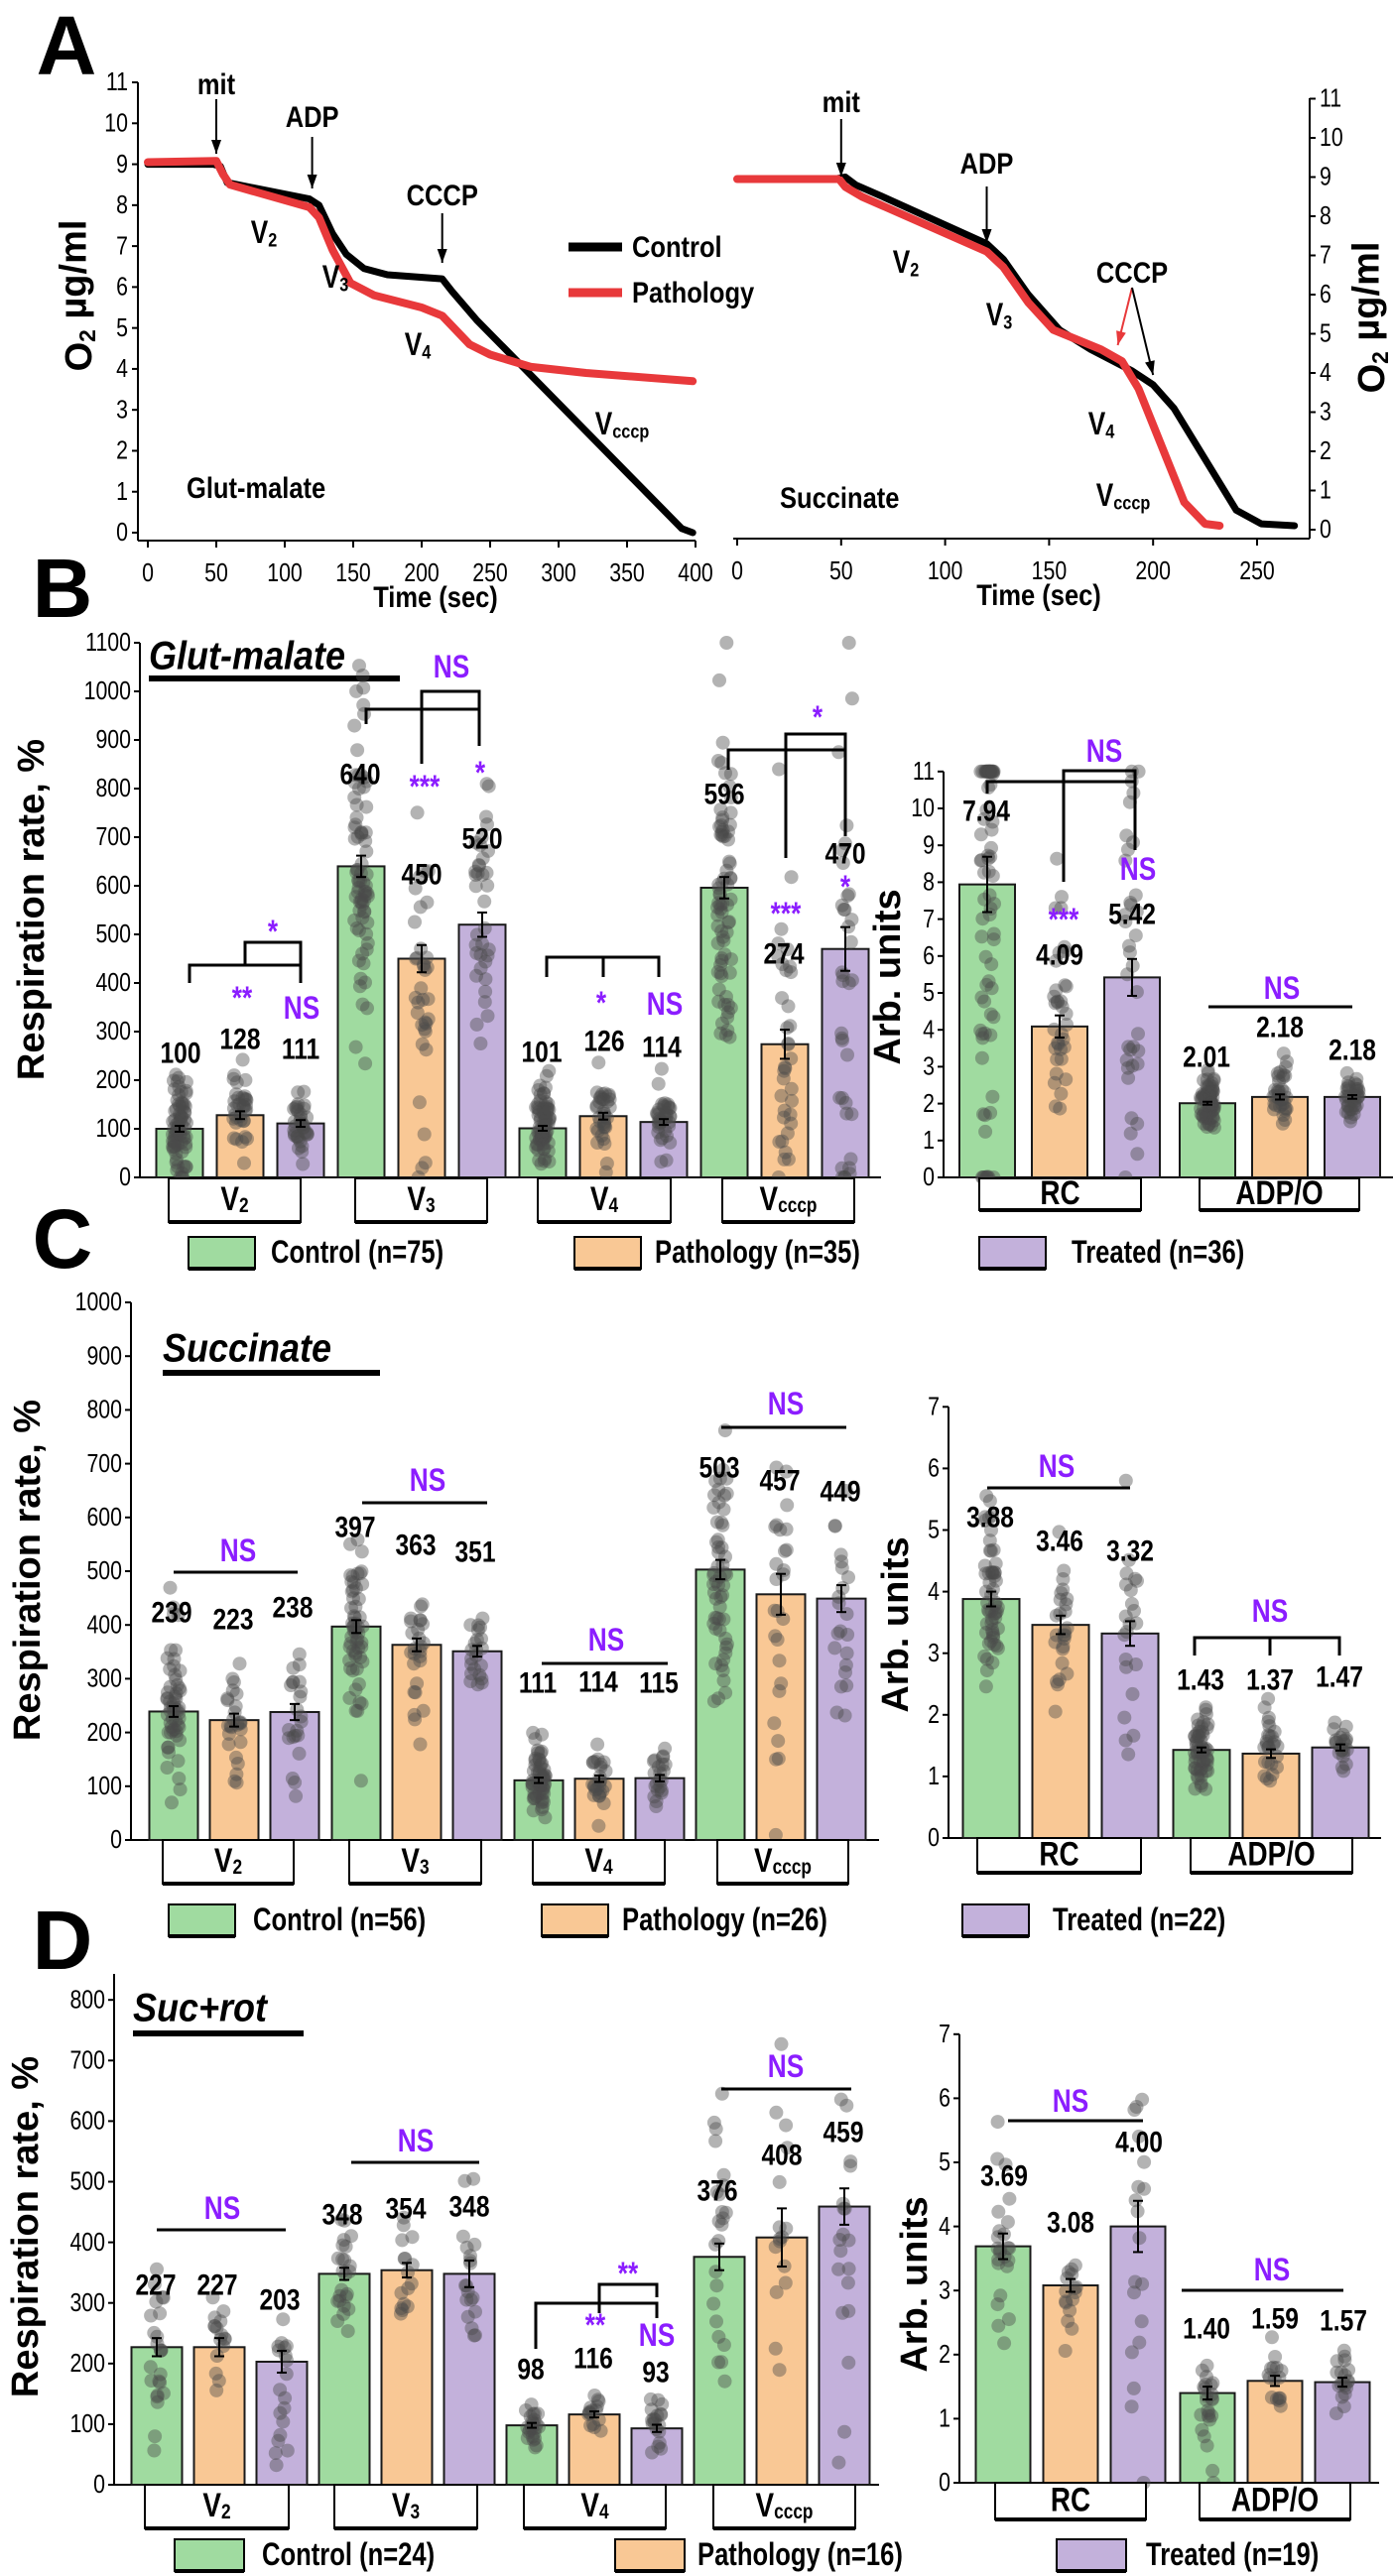 The height and width of the screenshot is (2576, 1393). I want to click on significance-label: ***, so click(425, 788).